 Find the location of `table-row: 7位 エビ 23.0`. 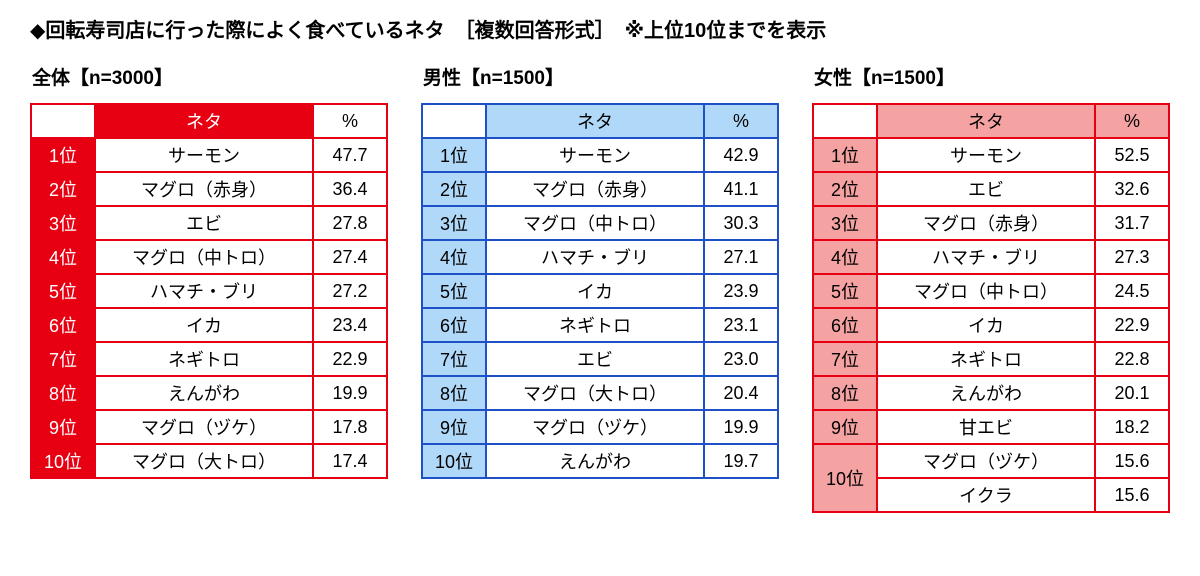

table-row: 7位 エビ 23.0 is located at coordinates (600, 359).